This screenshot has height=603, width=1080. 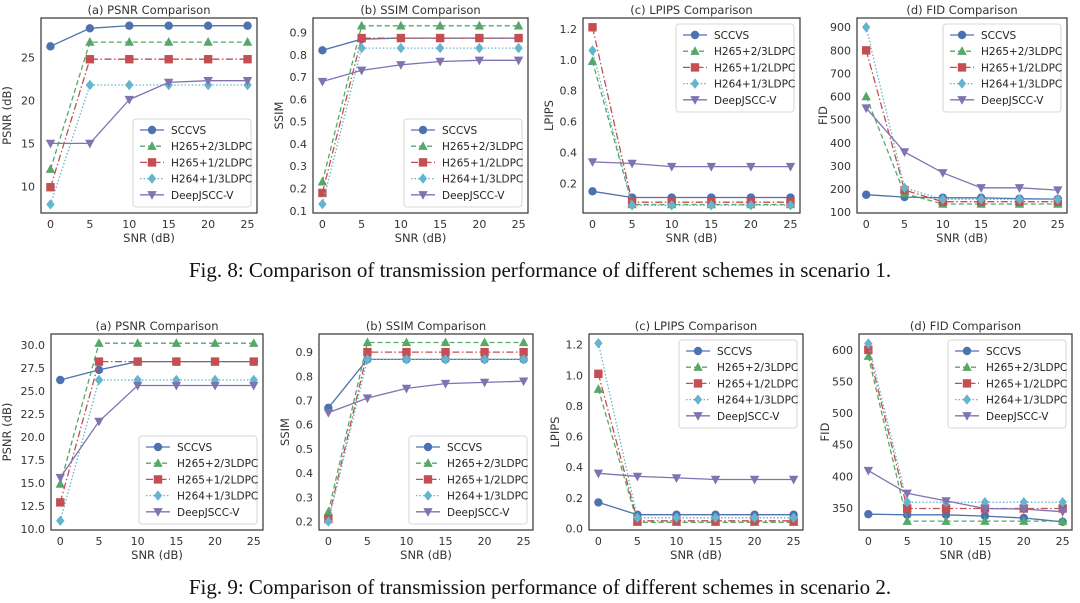 What do you see at coordinates (840, 120) in the screenshot?
I see `y-tick-label: 500` at bounding box center [840, 120].